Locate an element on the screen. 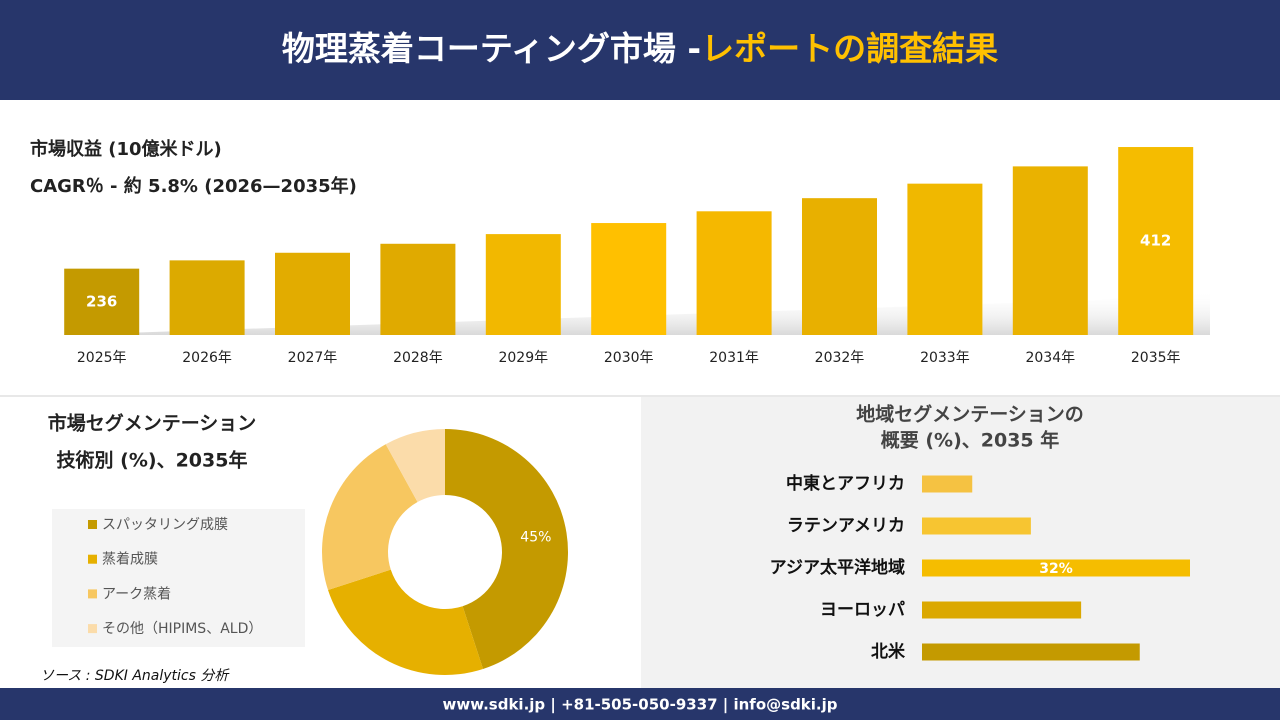  value-label: 236 is located at coordinates (101, 301).